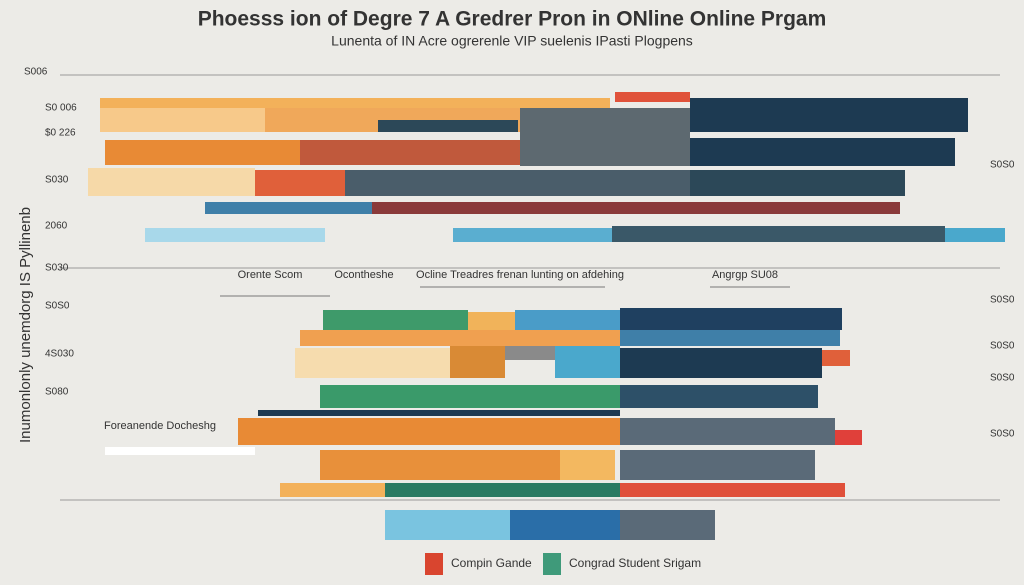 This screenshot has width=1024, height=585. Describe the element at coordinates (25, 325) in the screenshot. I see `y-axis-label: Inumonlonly unemdorg IS Pyllinenb` at that location.